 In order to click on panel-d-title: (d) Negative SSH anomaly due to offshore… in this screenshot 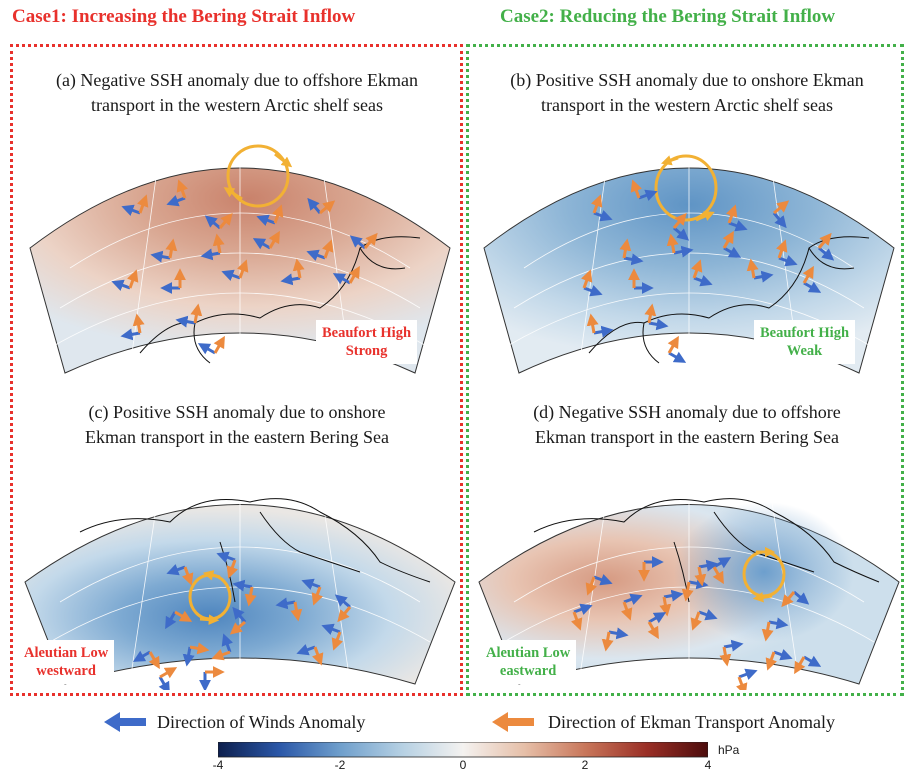, I will do `click(687, 425)`.